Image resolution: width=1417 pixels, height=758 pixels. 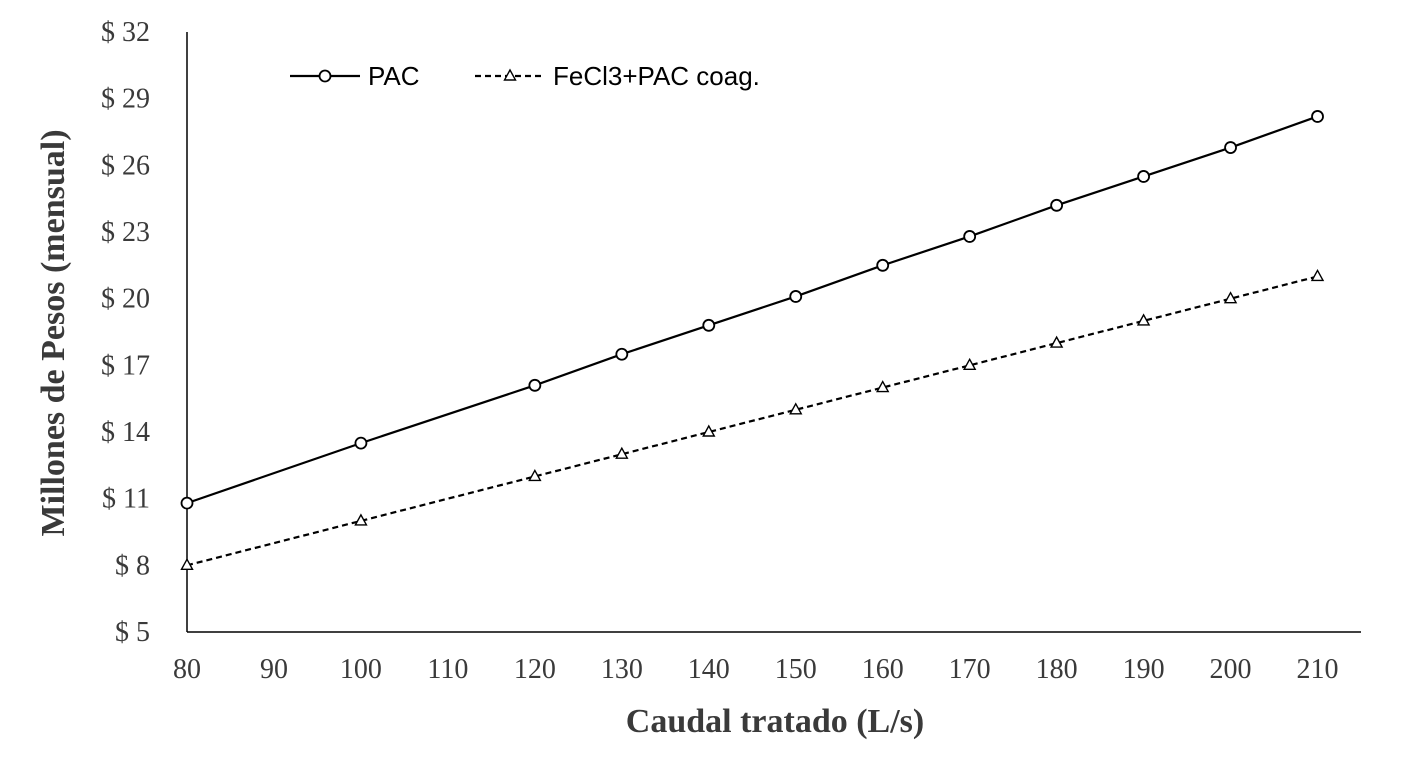 I want to click on x-tick-label: 200, so click(x=1231, y=669).